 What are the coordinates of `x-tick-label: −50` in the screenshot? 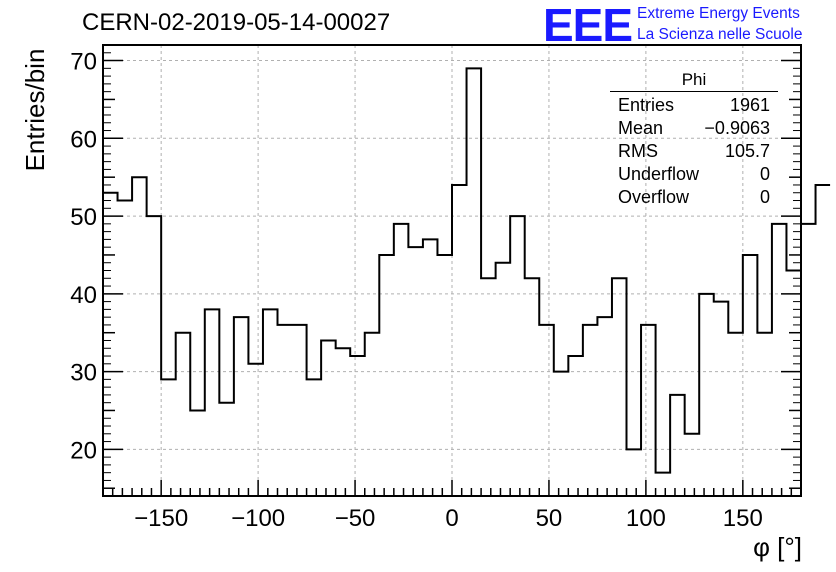 It's located at (355, 518).